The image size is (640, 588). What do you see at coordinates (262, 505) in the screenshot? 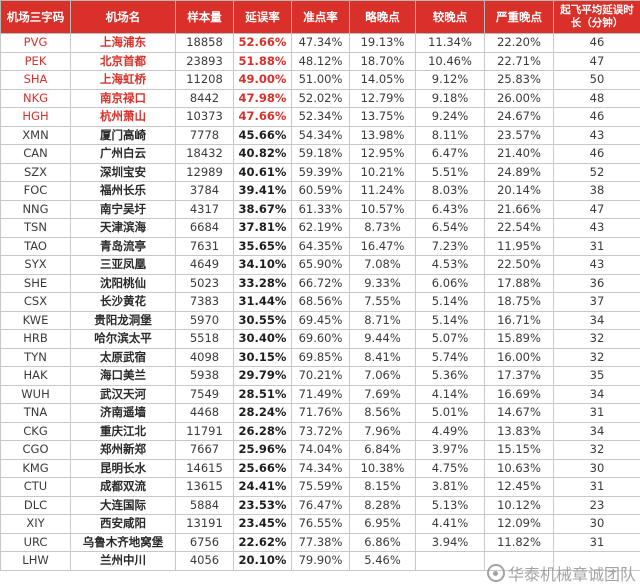
I see `cell-delay-rate: 23.53%` at bounding box center [262, 505].